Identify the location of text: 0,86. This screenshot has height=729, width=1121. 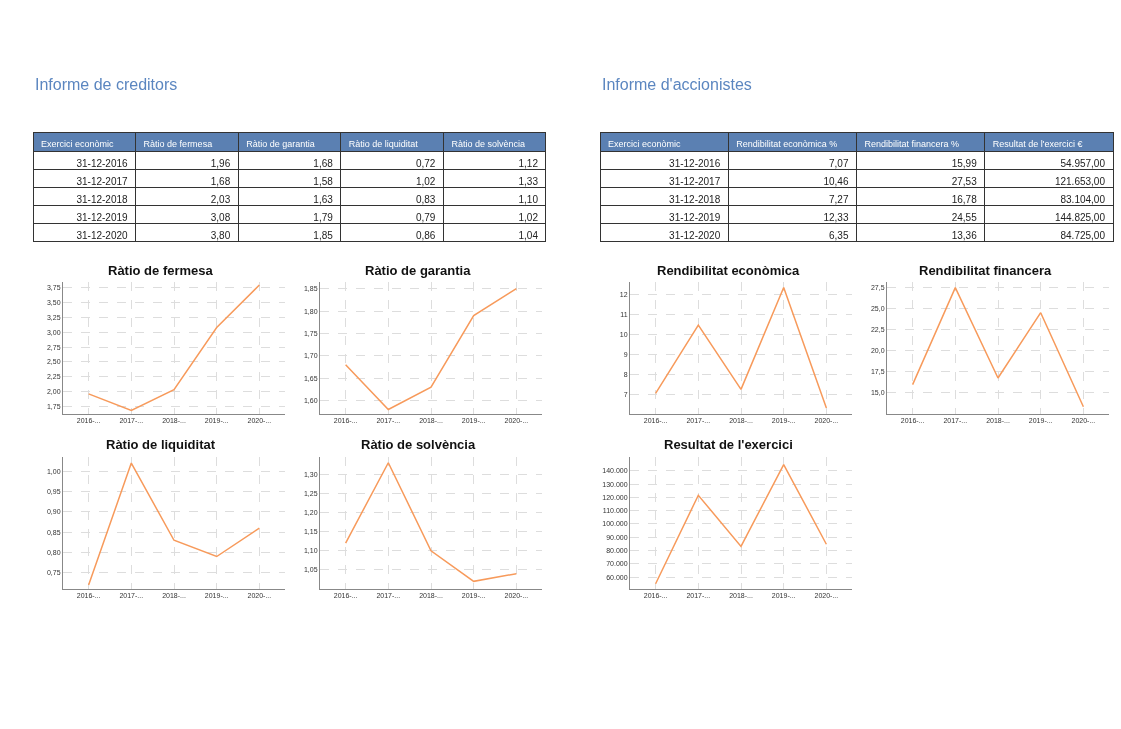
(425, 235).